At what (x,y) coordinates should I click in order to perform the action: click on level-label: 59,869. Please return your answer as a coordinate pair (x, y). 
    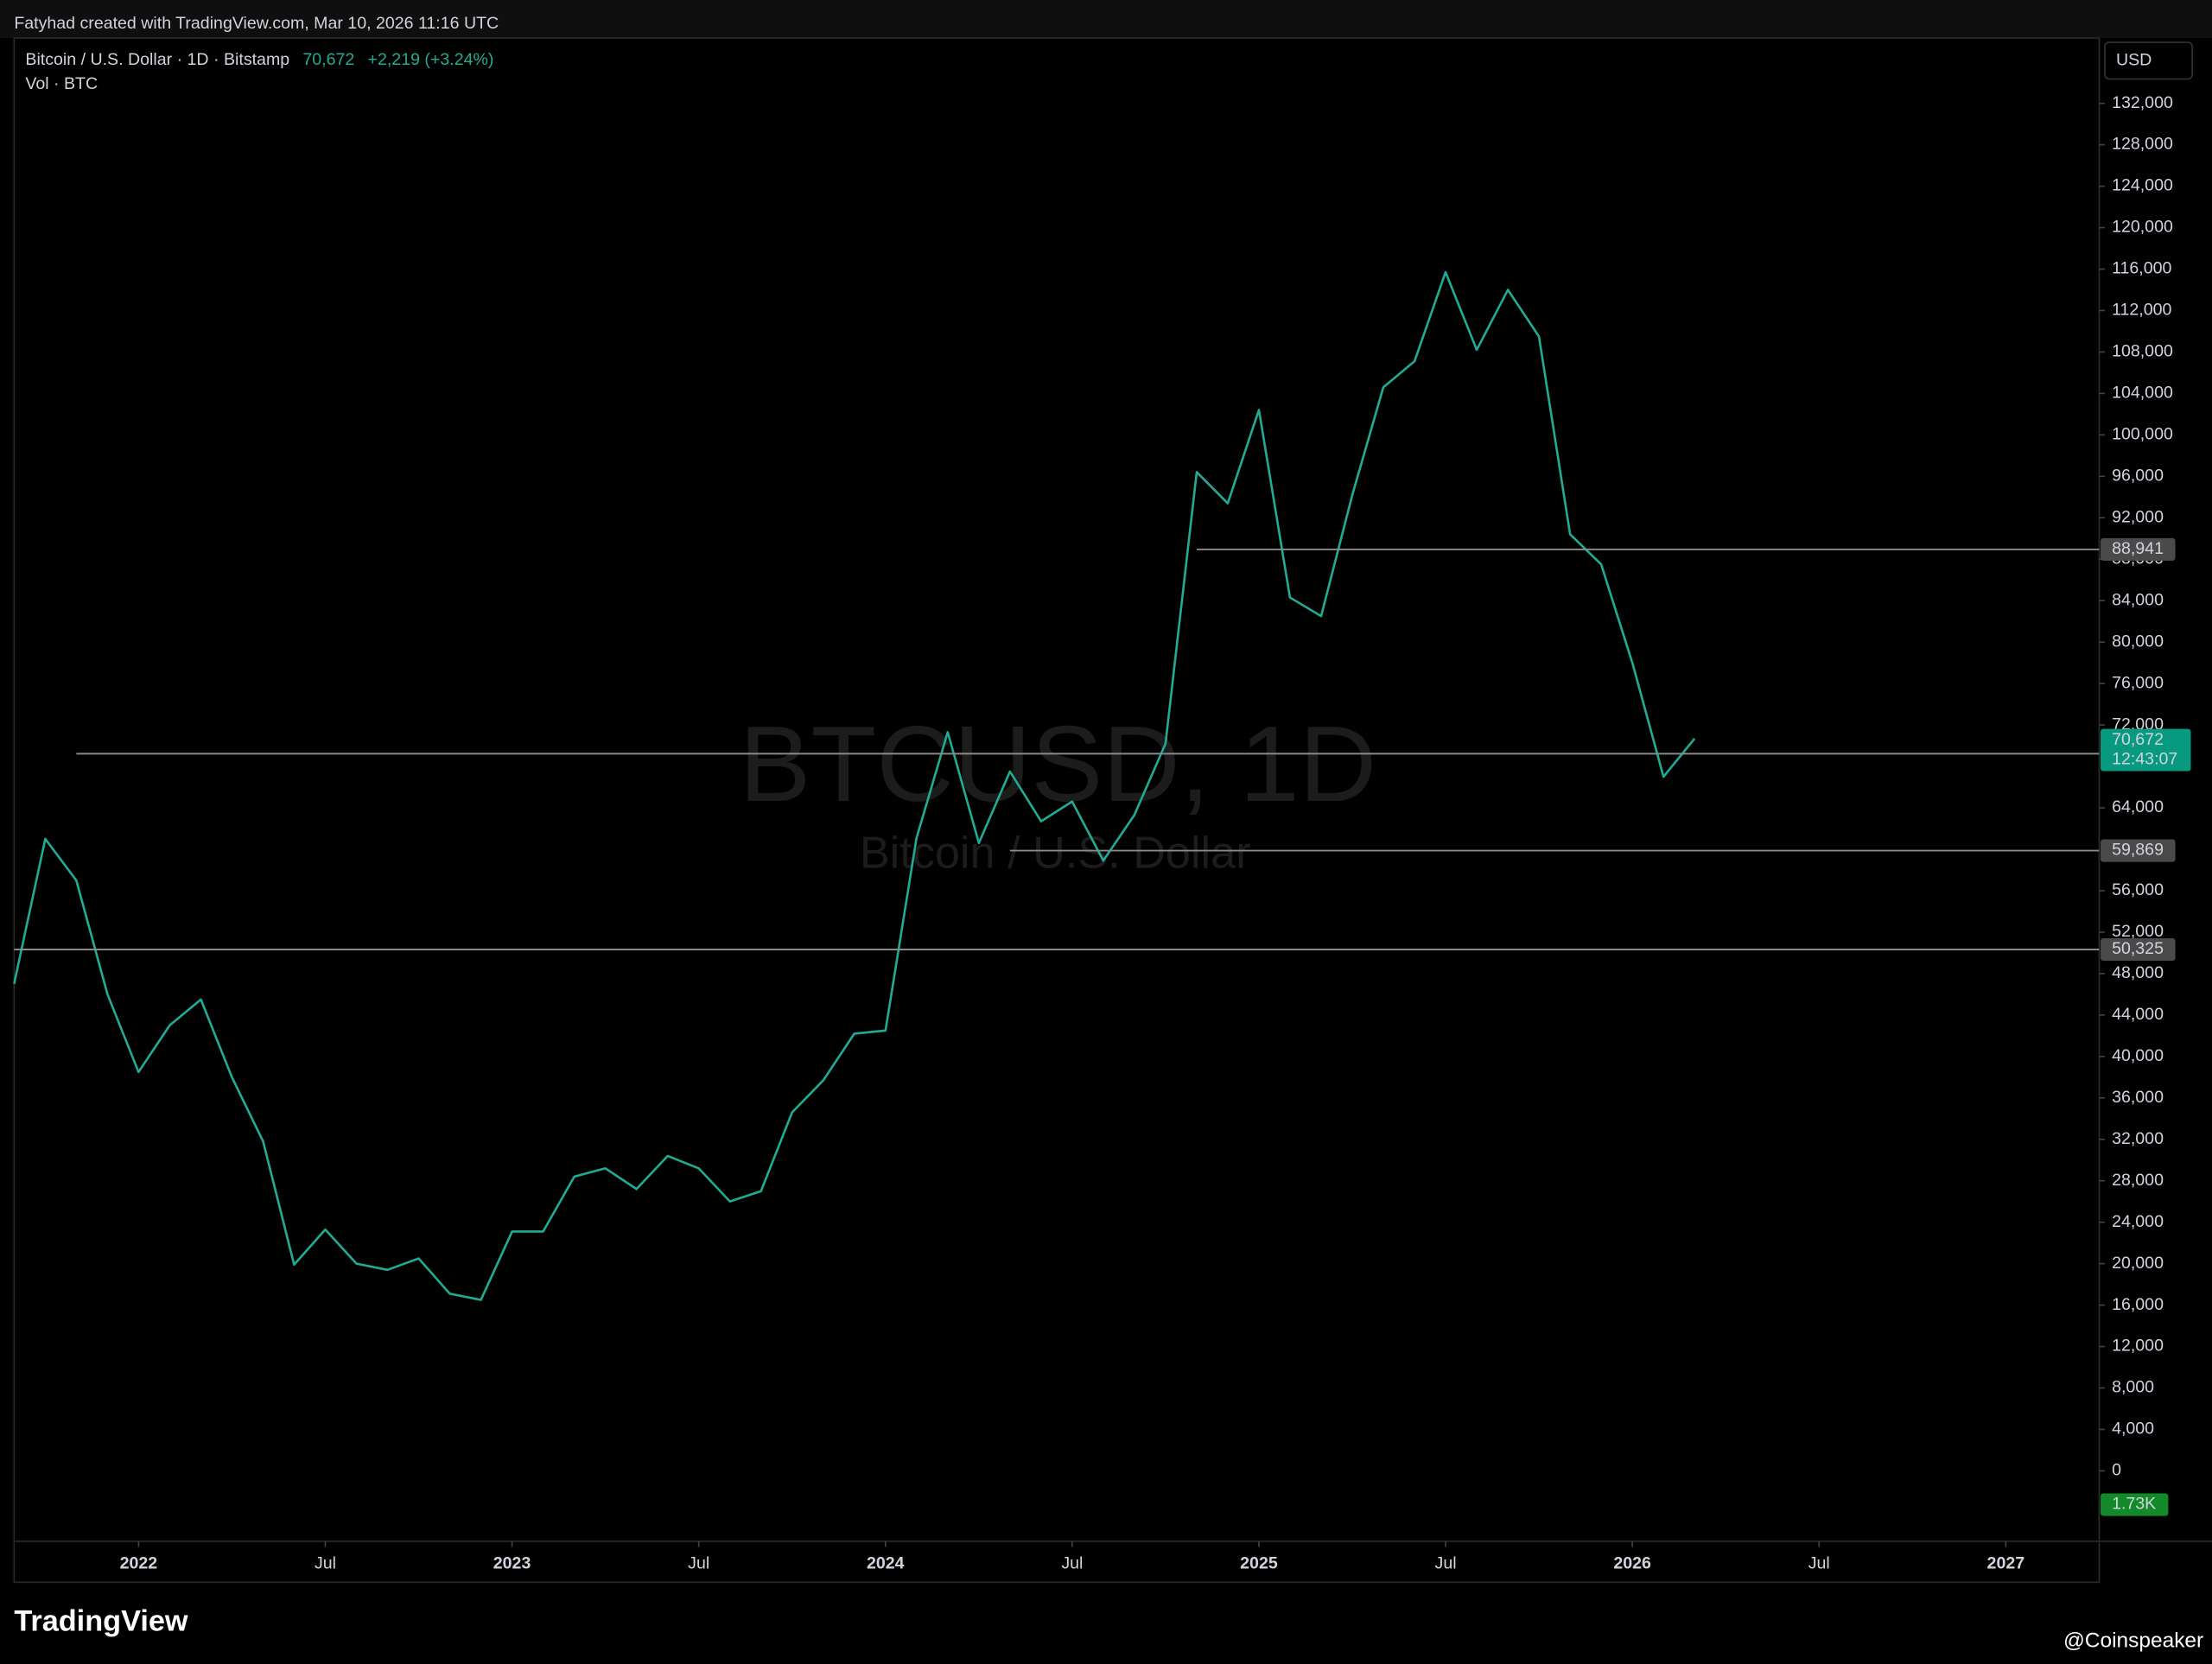
    Looking at the image, I should click on (2138, 850).